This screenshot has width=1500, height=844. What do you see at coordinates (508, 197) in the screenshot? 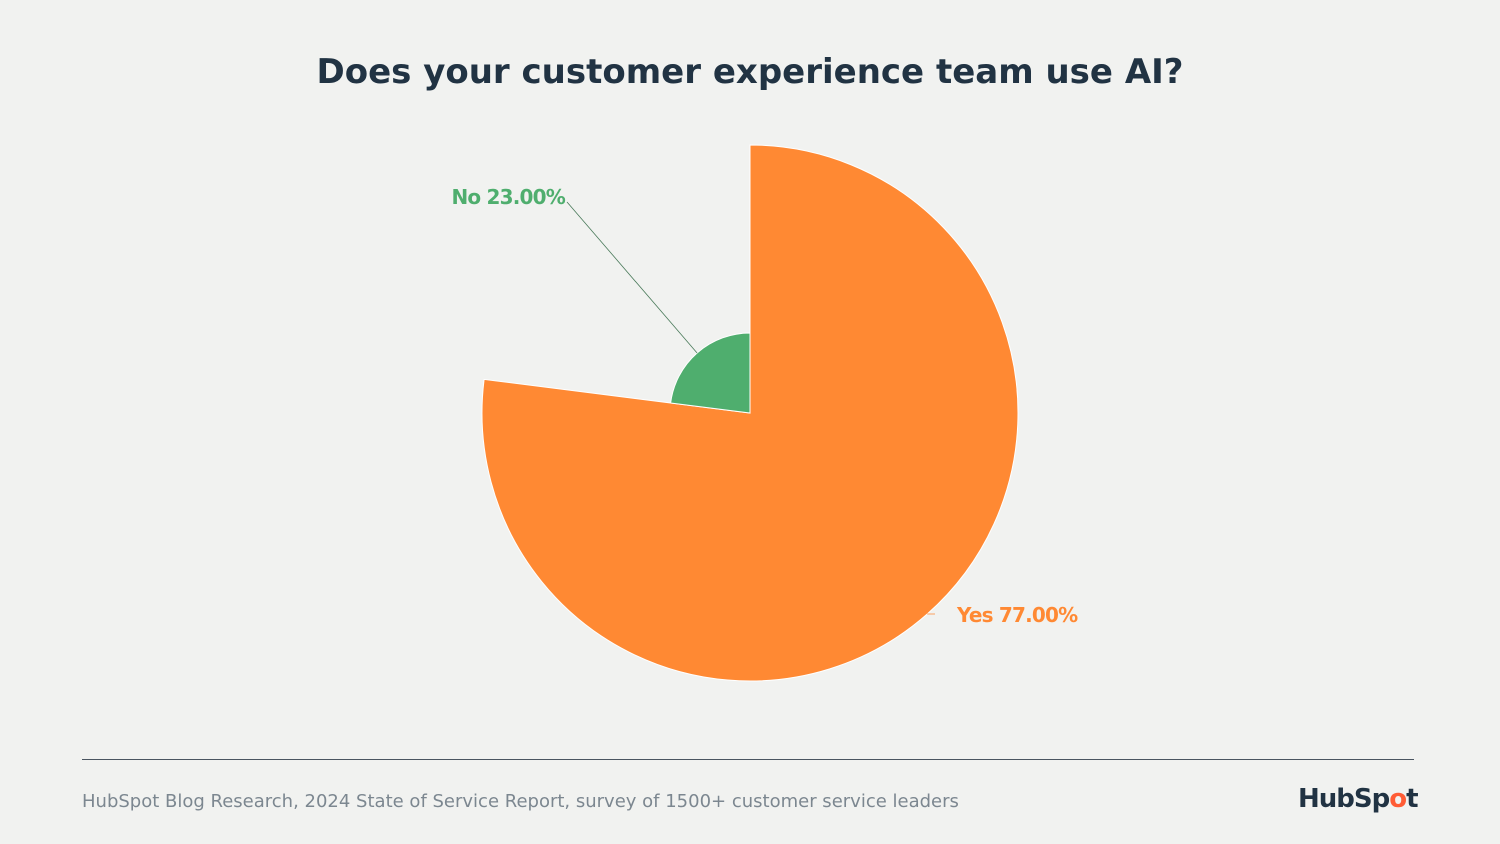
I see `slice-label-no: No 23.00%` at bounding box center [508, 197].